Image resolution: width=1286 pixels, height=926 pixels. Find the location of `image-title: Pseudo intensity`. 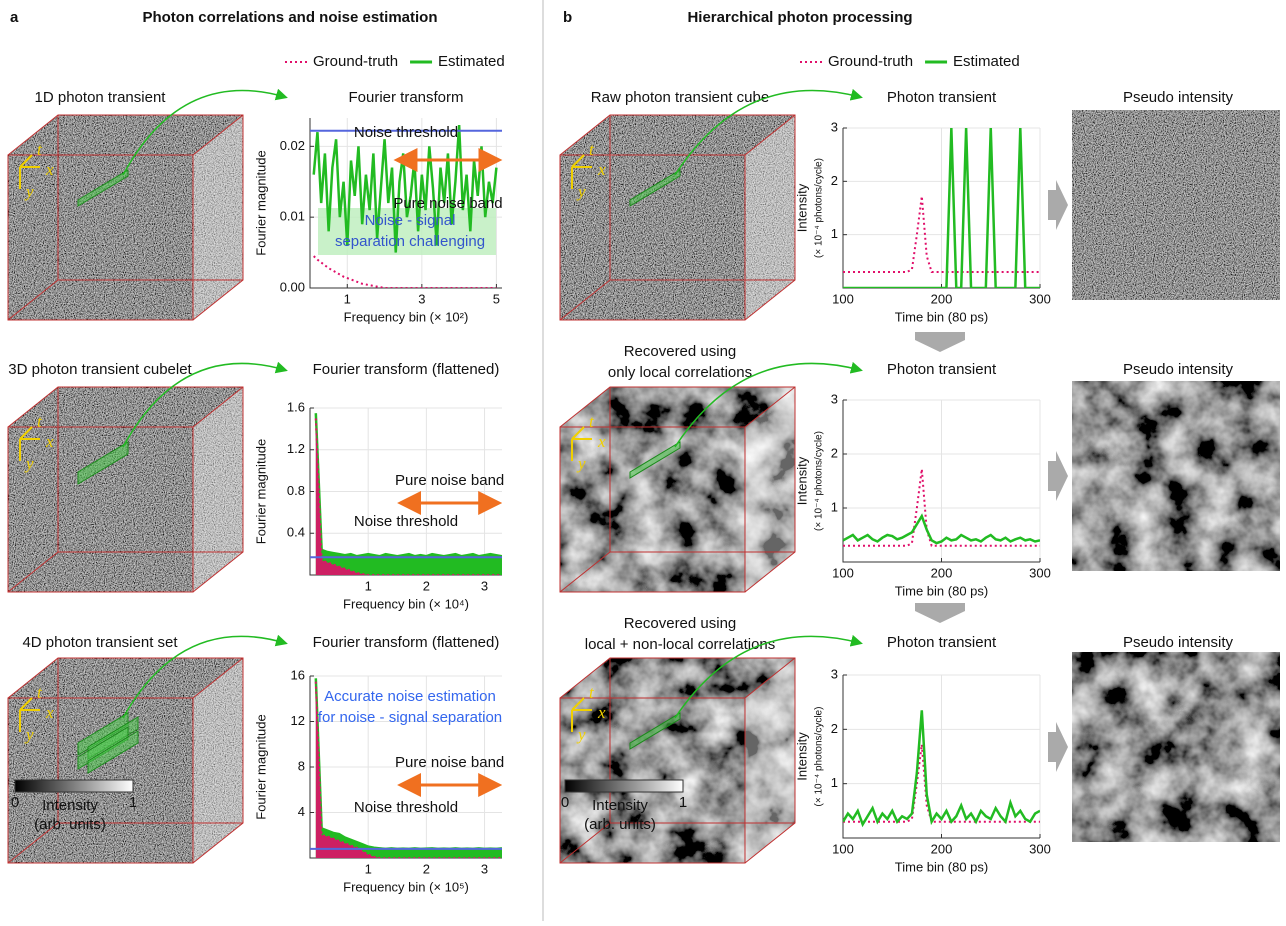

image-title: Pseudo intensity is located at coordinates (1178, 369).